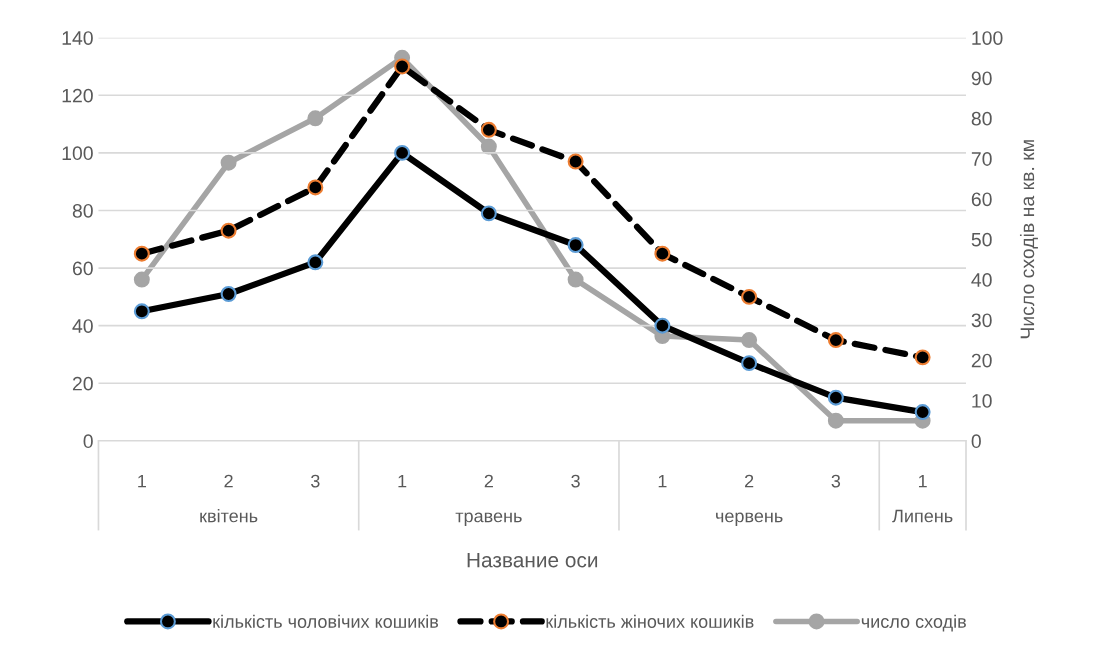 The image size is (1094, 661). Describe the element at coordinates (981, 159) in the screenshot. I see `y2-tick-label: 70` at that location.